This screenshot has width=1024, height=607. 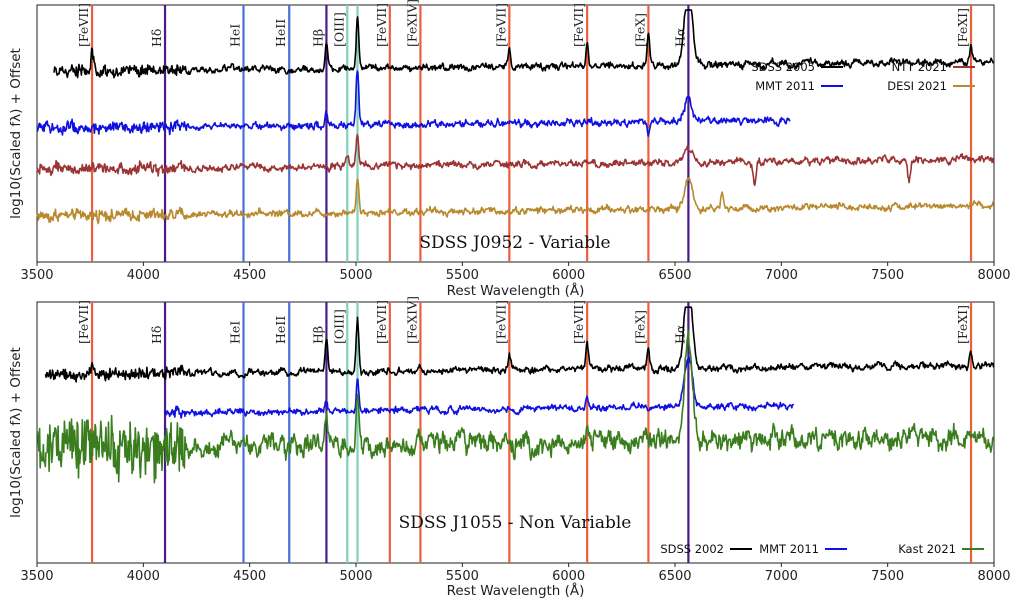 I want to click on legend-label: SDSS 2002, so click(x=692, y=549).